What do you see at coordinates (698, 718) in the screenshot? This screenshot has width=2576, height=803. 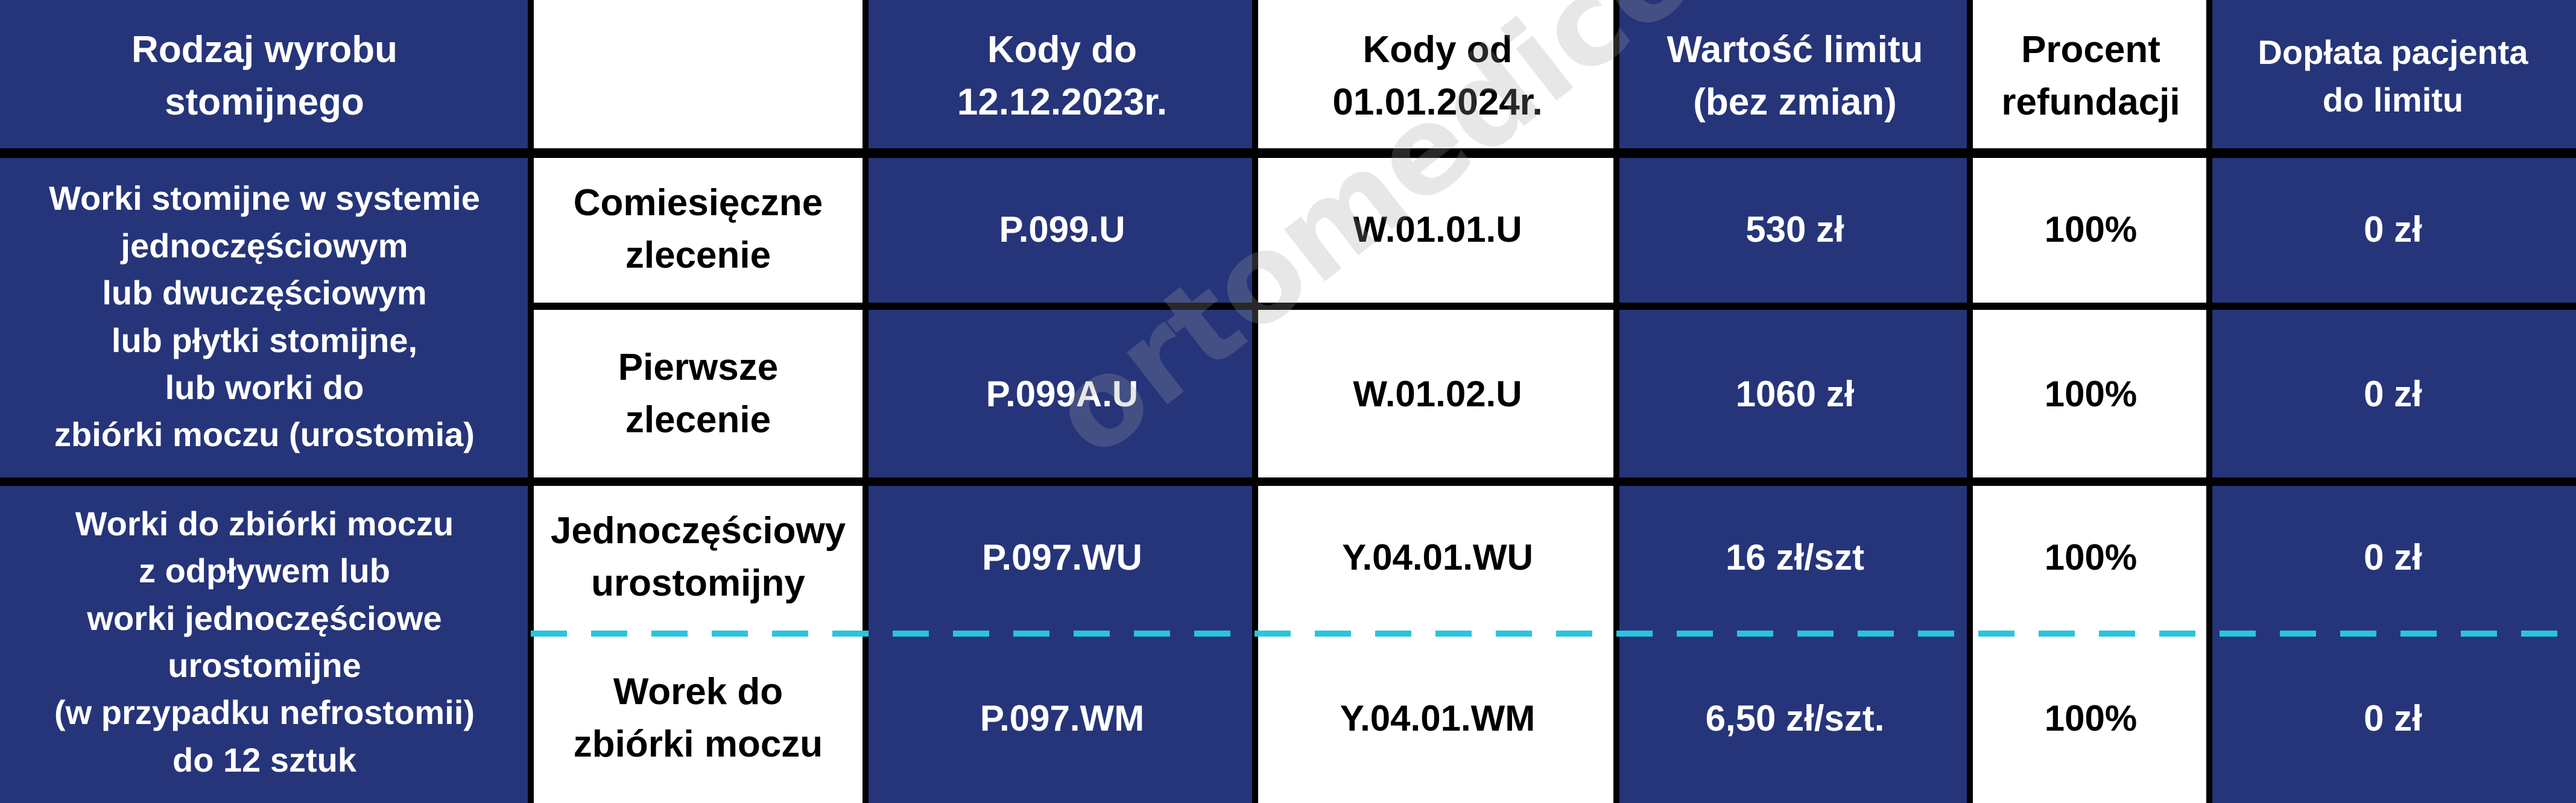 I see `table-cell-product-type: Worek do zbiórki moczu` at bounding box center [698, 718].